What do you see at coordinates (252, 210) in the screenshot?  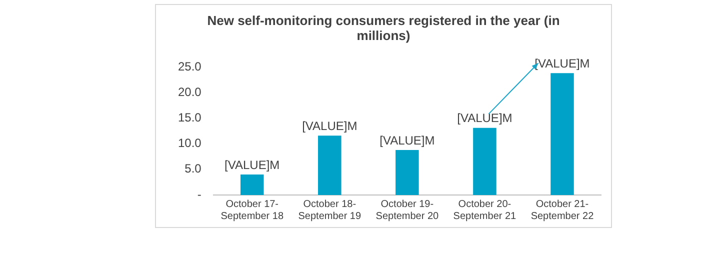 I see `x-tick-label: October 17- September 18` at bounding box center [252, 210].